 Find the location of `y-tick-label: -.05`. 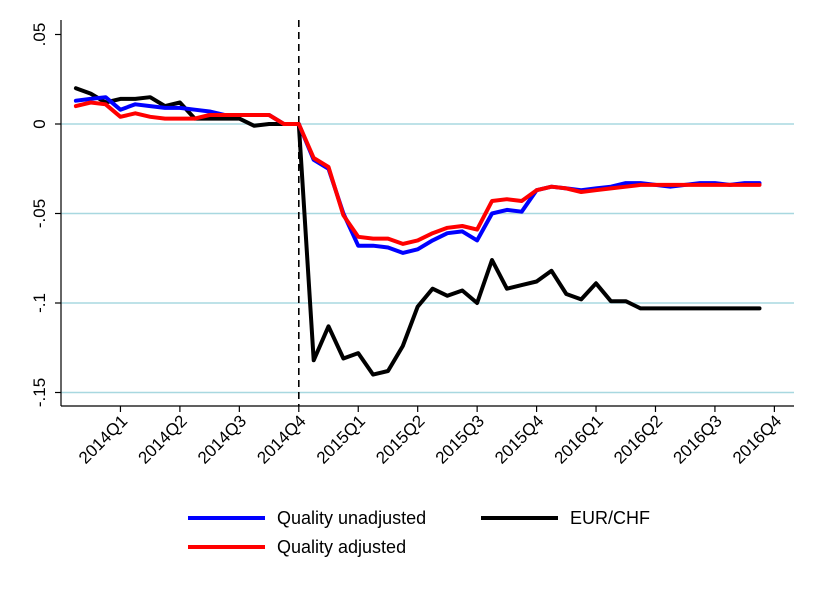

y-tick-label: -.05 is located at coordinates (39, 213).